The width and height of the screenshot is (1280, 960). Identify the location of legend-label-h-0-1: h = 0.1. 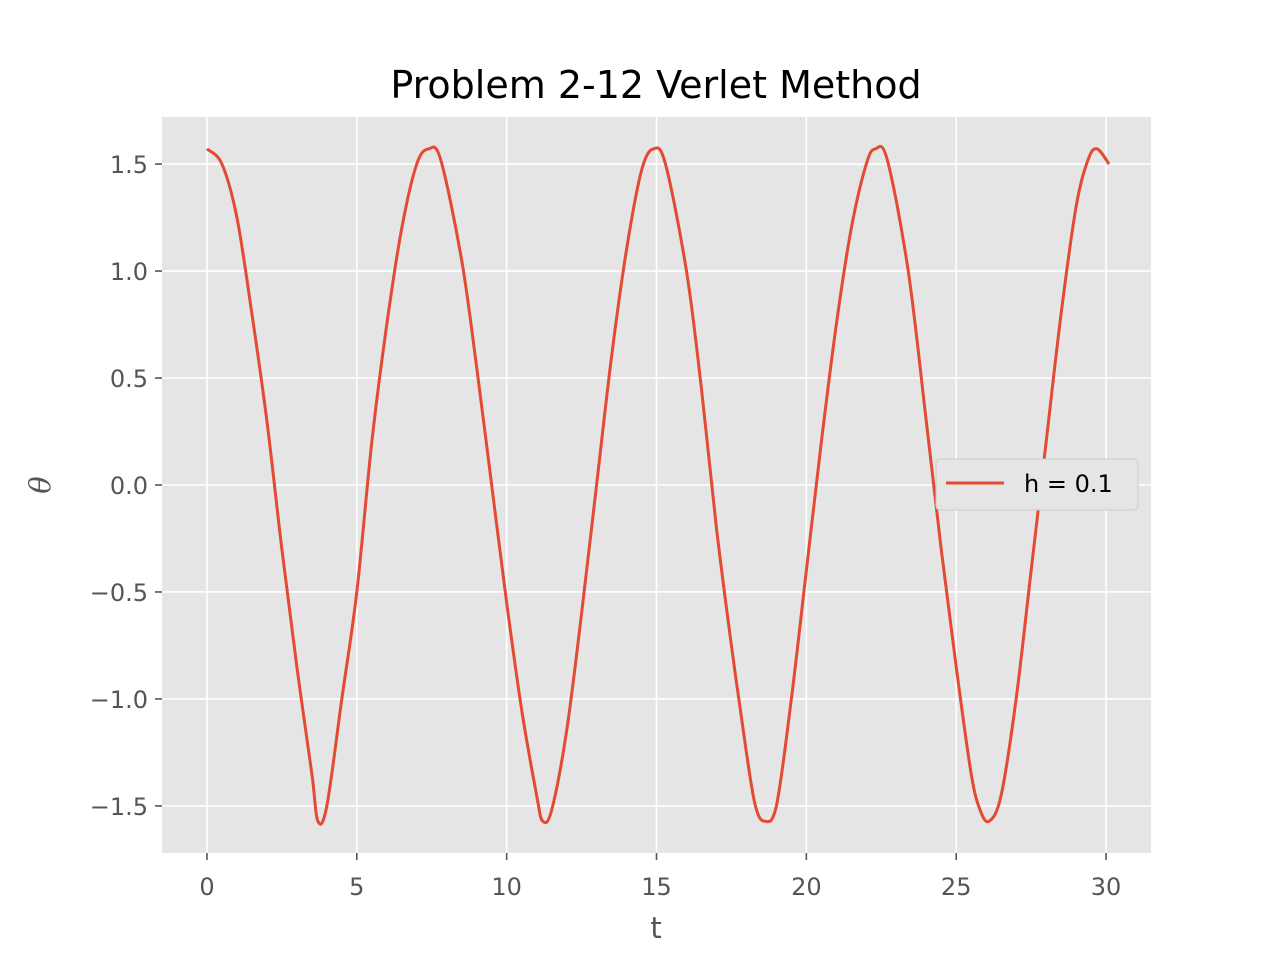
(1068, 484).